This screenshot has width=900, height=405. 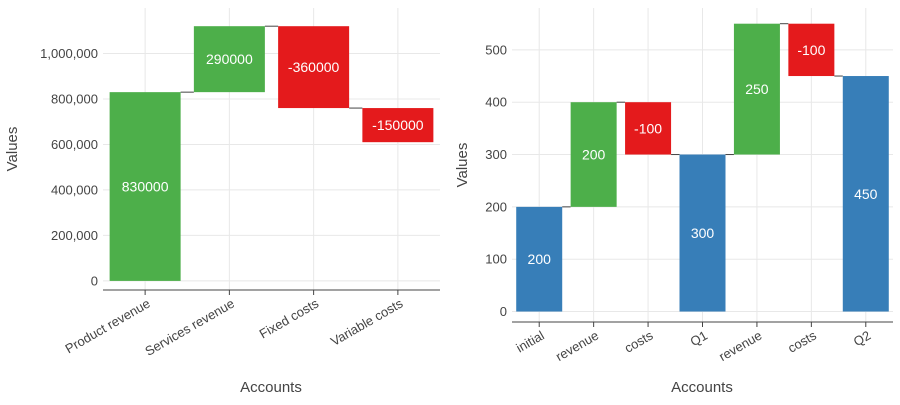 I want to click on bar-value-label: 250, so click(x=757, y=89).